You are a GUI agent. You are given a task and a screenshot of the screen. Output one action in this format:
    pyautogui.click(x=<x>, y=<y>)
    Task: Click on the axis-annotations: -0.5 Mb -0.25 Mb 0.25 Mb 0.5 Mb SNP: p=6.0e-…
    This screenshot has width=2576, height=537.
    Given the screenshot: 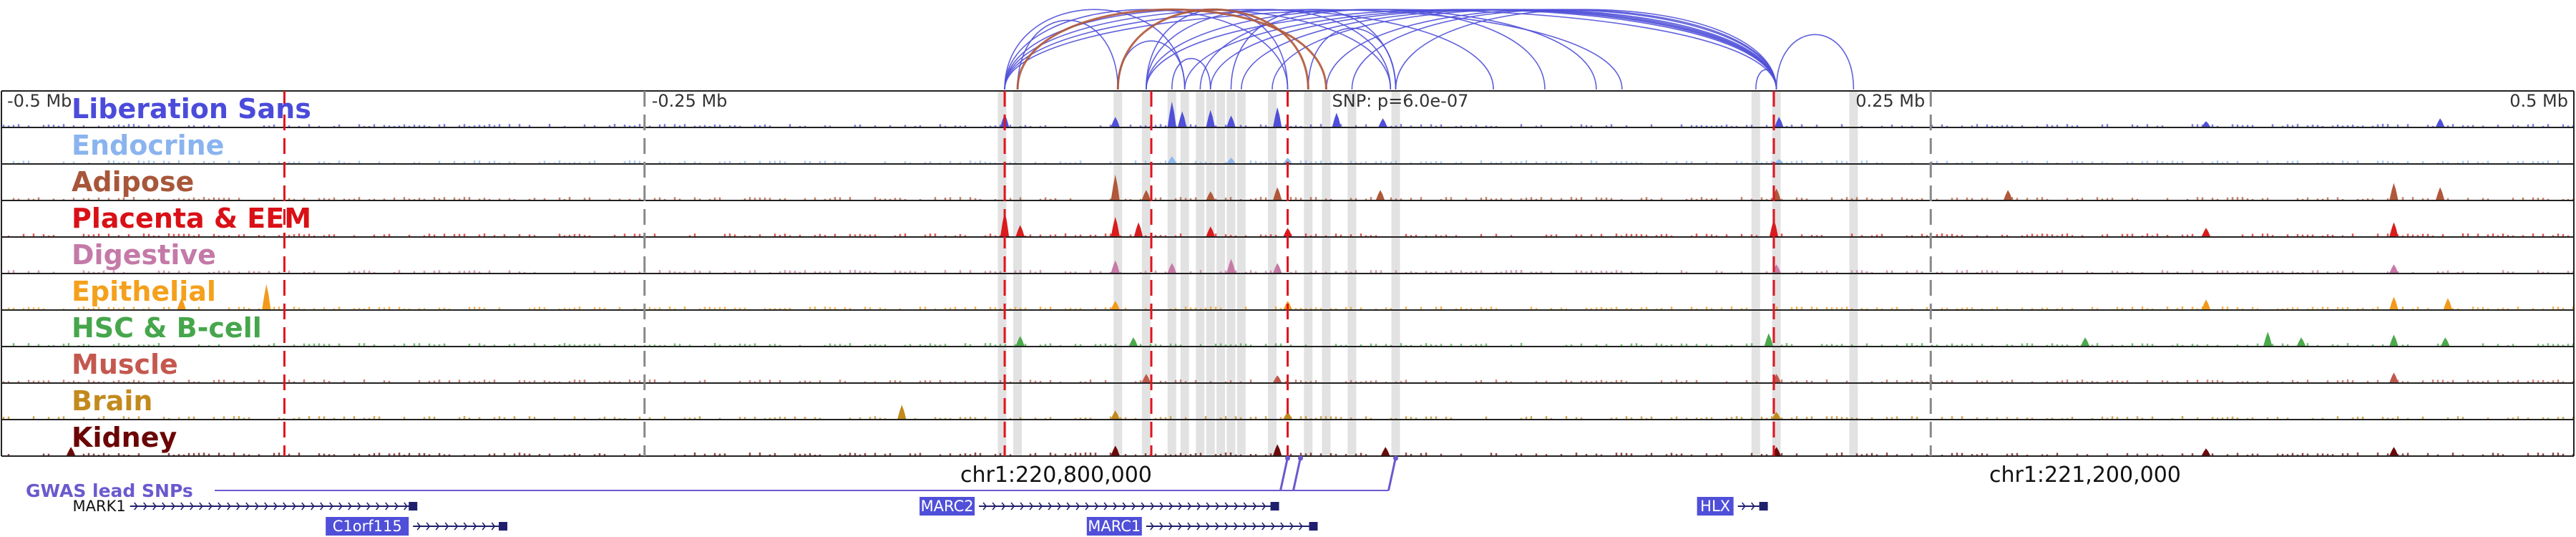 What is the action you would take?
    pyautogui.click(x=1287, y=101)
    